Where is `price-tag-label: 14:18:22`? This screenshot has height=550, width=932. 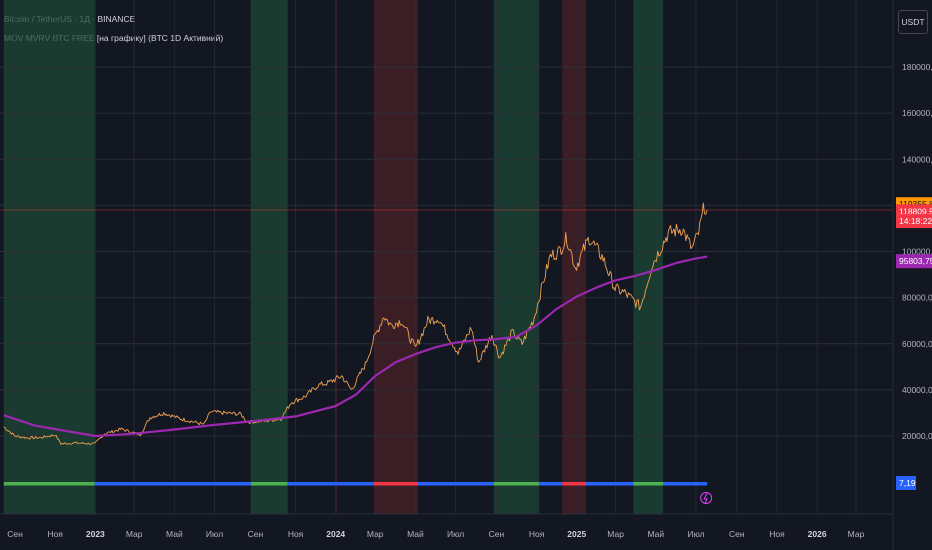 price-tag-label: 14:18:22 is located at coordinates (915, 221).